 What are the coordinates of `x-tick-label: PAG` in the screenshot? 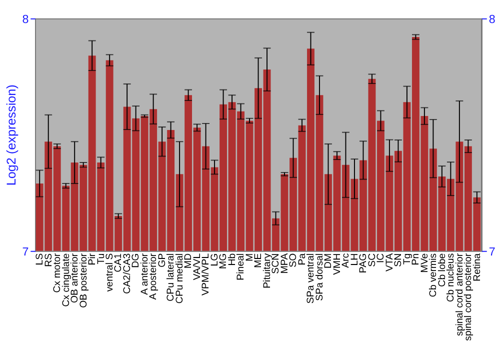 It's located at (364, 263).